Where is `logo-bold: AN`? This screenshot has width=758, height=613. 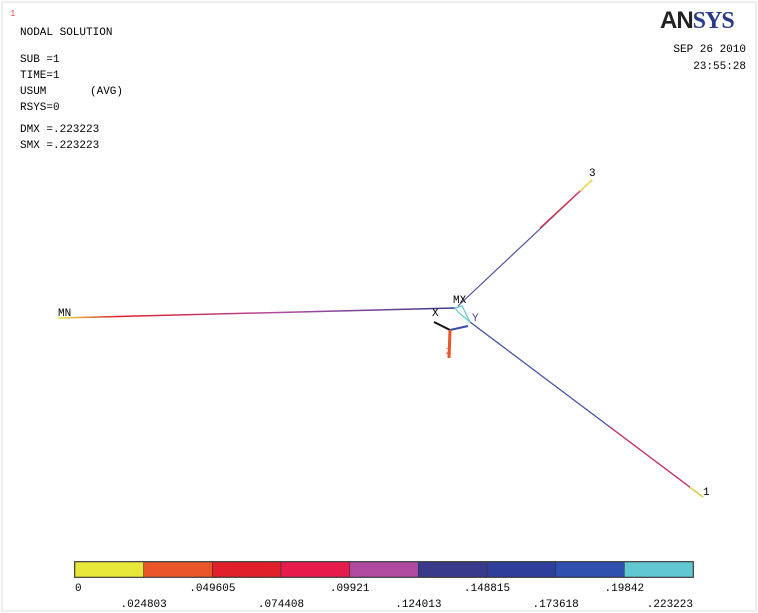
logo-bold: AN is located at coordinates (676, 20).